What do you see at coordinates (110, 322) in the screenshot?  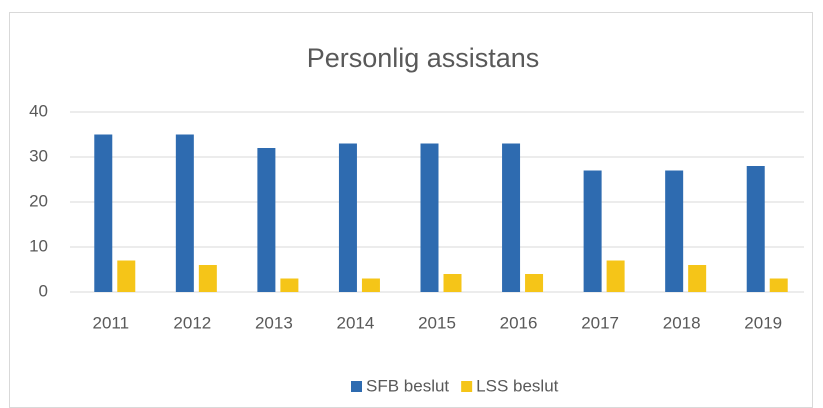 I see `x-tick-label: 2011` at bounding box center [110, 322].